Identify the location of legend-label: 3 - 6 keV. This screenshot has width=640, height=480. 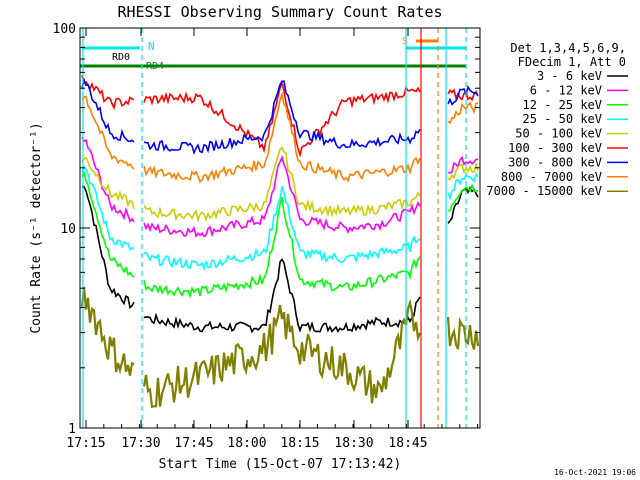
(569, 76).